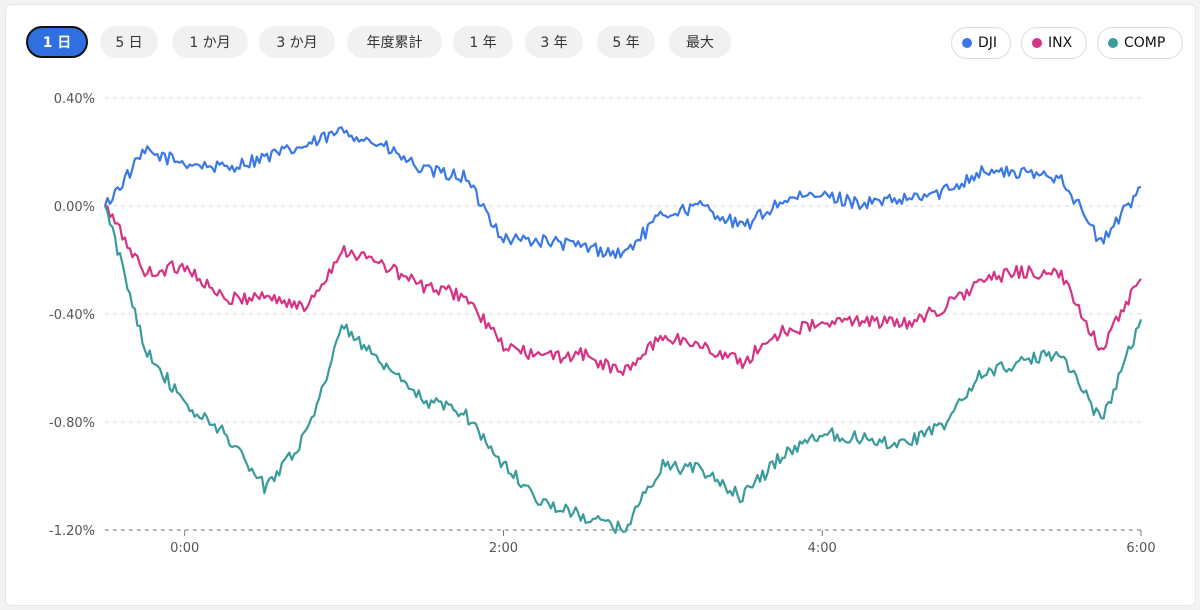 This screenshot has width=1200, height=610. What do you see at coordinates (1140, 548) in the screenshot?
I see `x-tick-label: 6:00` at bounding box center [1140, 548].